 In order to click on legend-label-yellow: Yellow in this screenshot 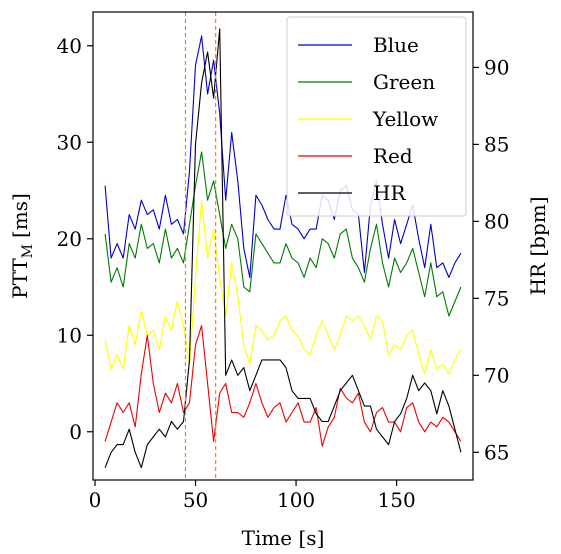, I will do `click(405, 119)`.